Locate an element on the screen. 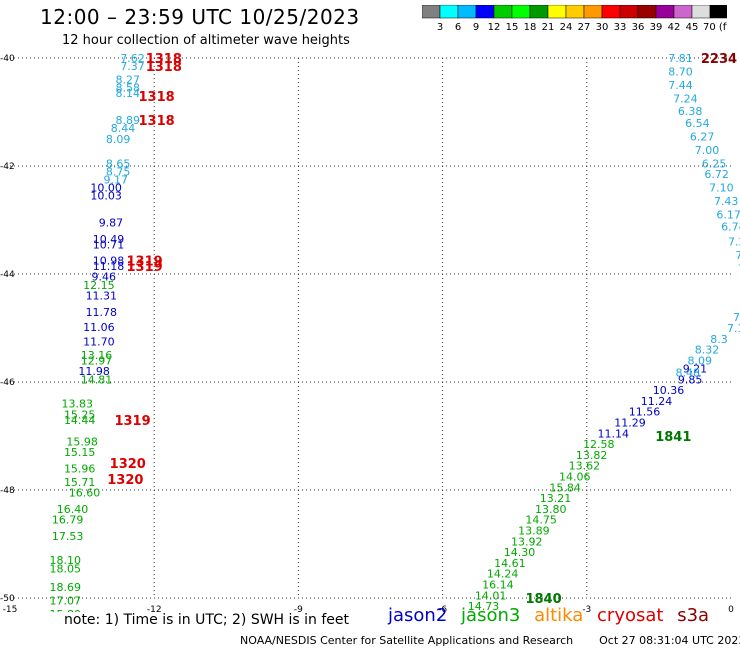  wave-height-label: 8.14 is located at coordinates (128, 93).